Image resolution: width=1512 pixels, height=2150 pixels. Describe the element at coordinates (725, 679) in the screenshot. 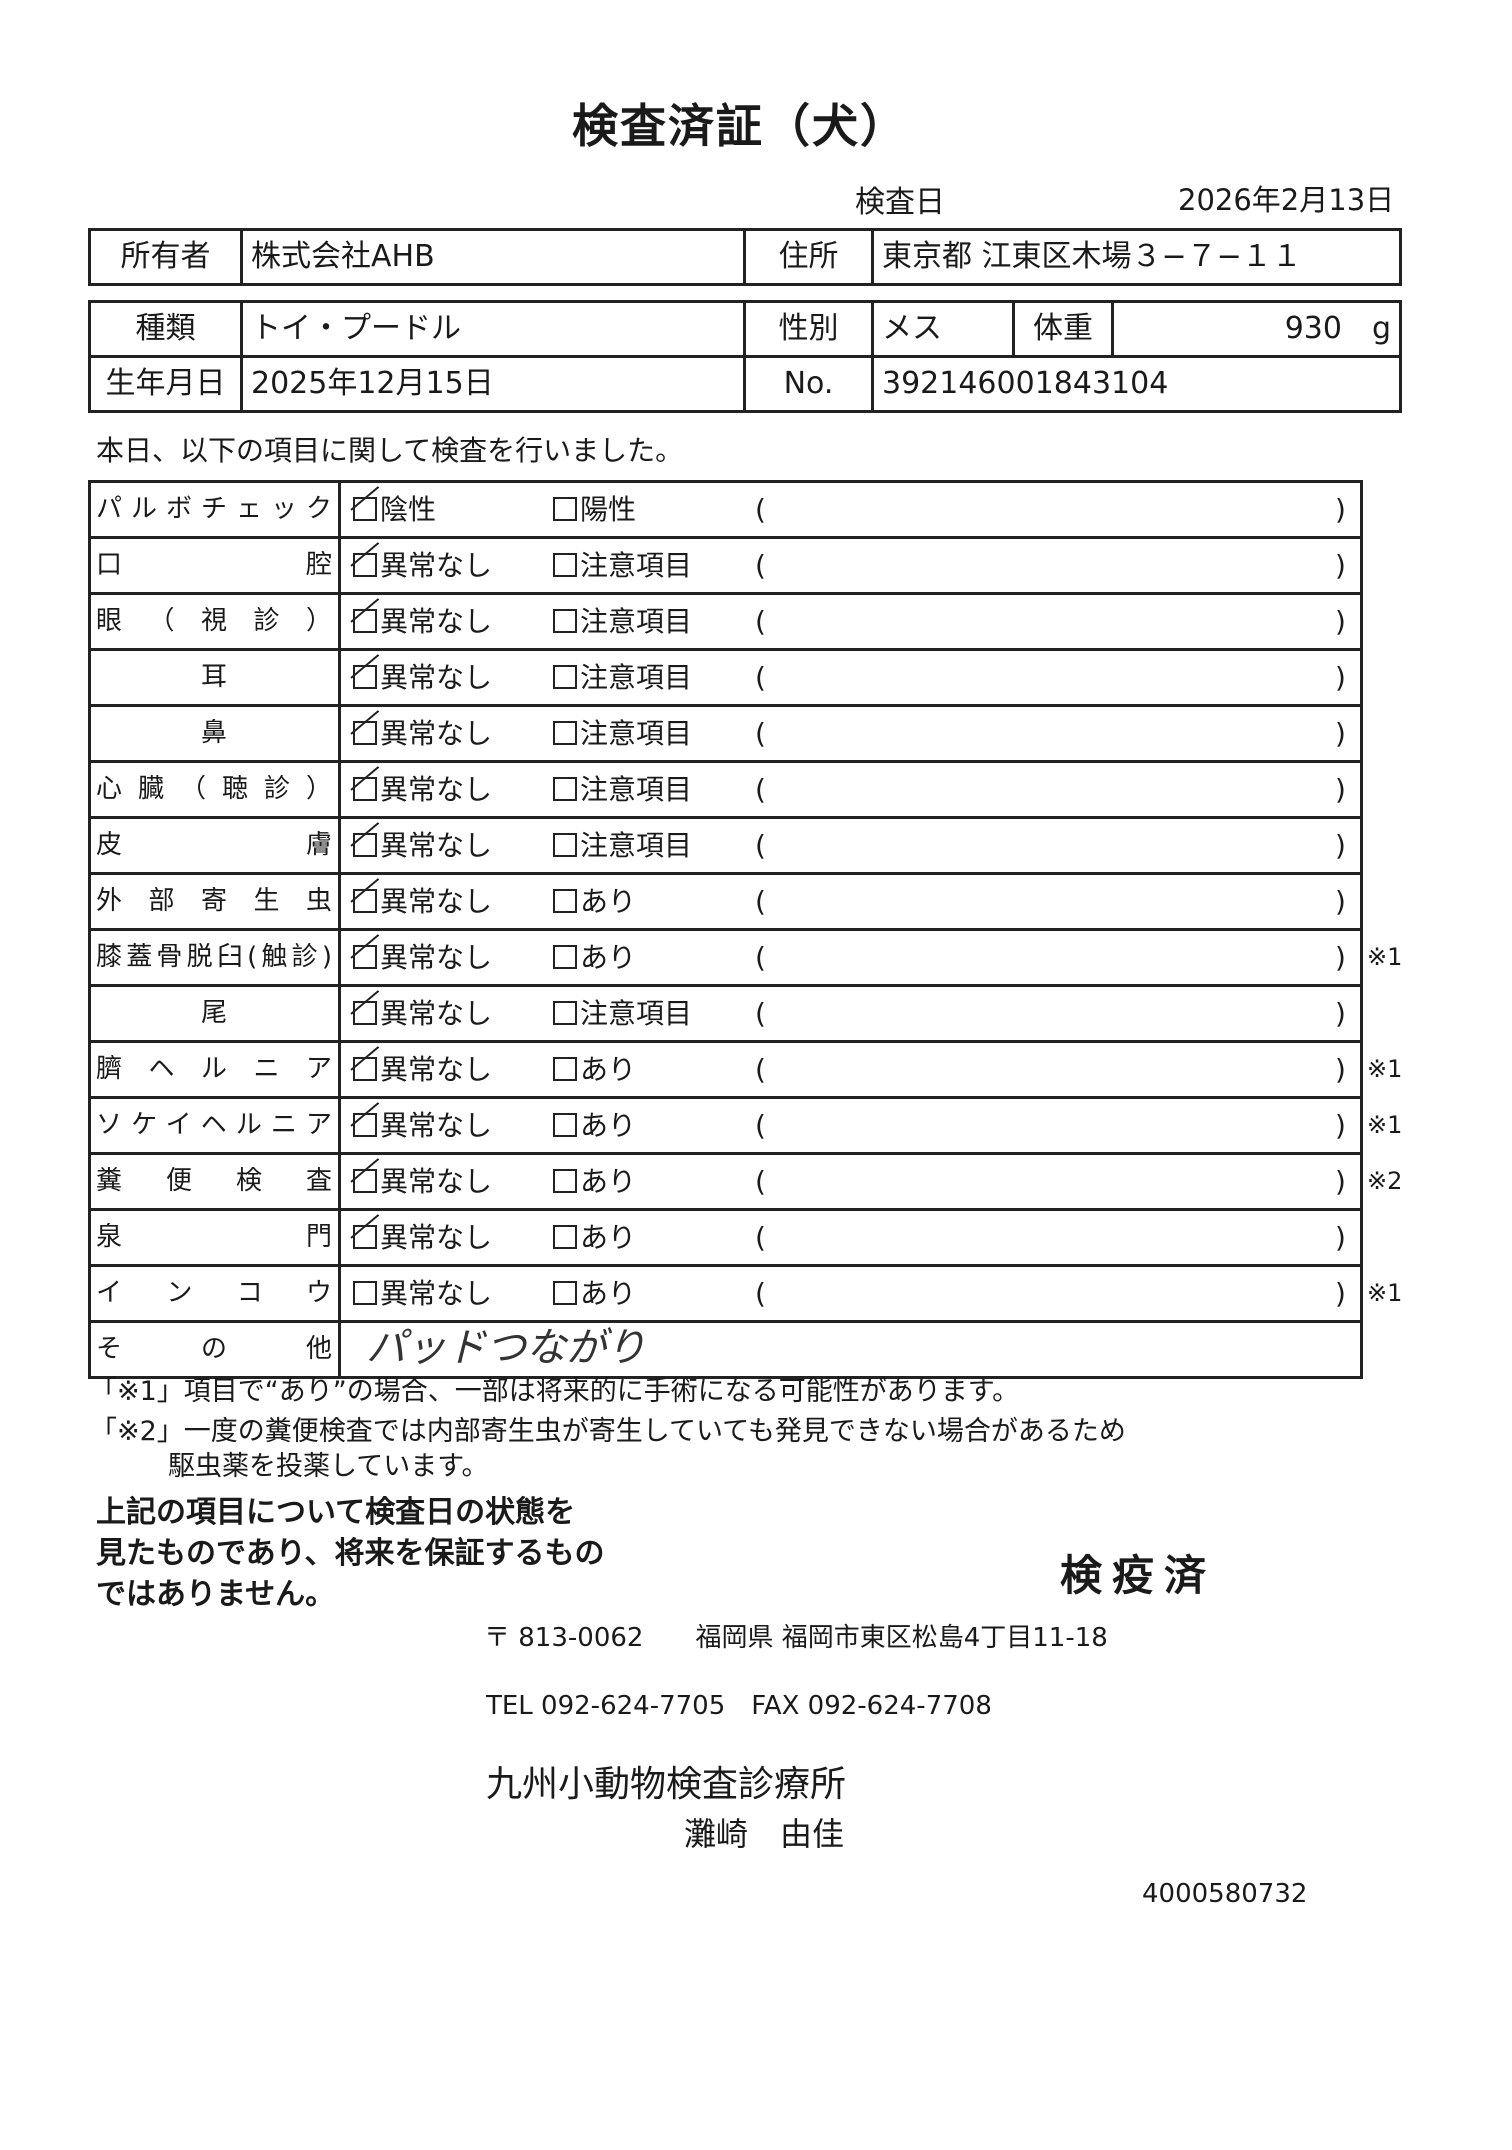

I see `check-row: 耳 異常なし 注意項目 ()` at that location.